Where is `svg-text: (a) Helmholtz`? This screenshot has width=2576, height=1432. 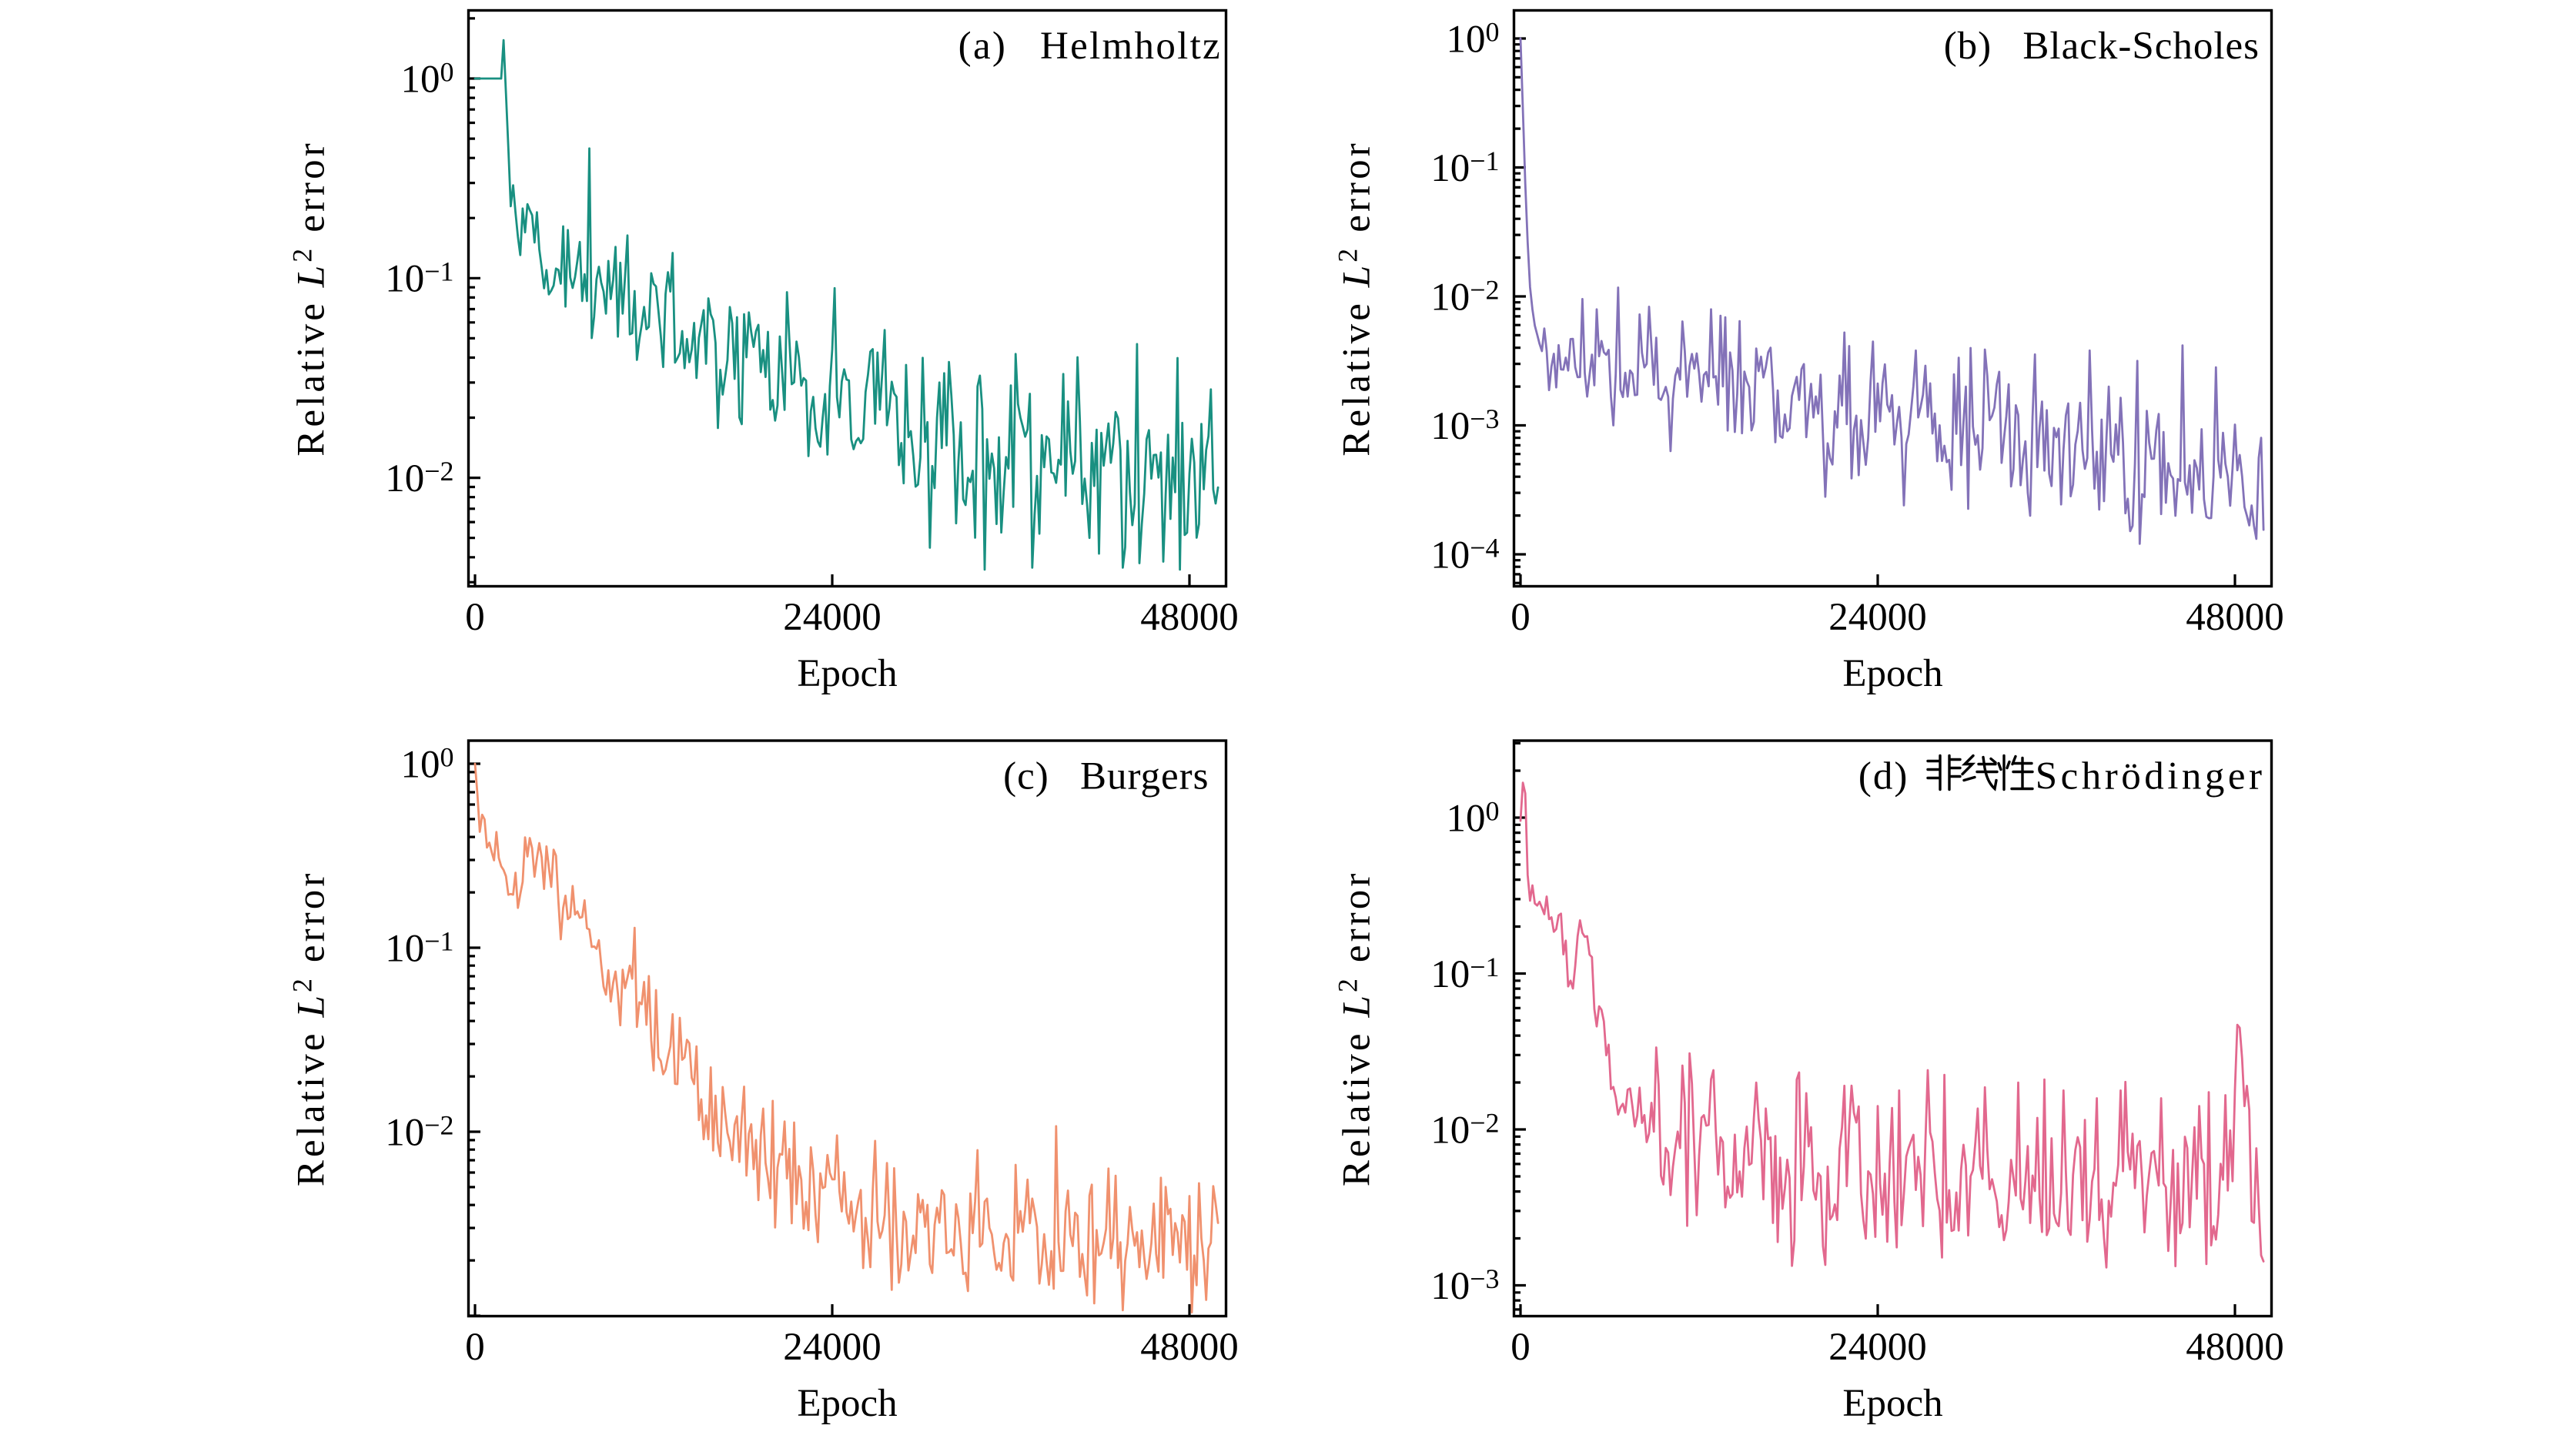
svg-text: (a) Helmholtz is located at coordinates (1090, 46).